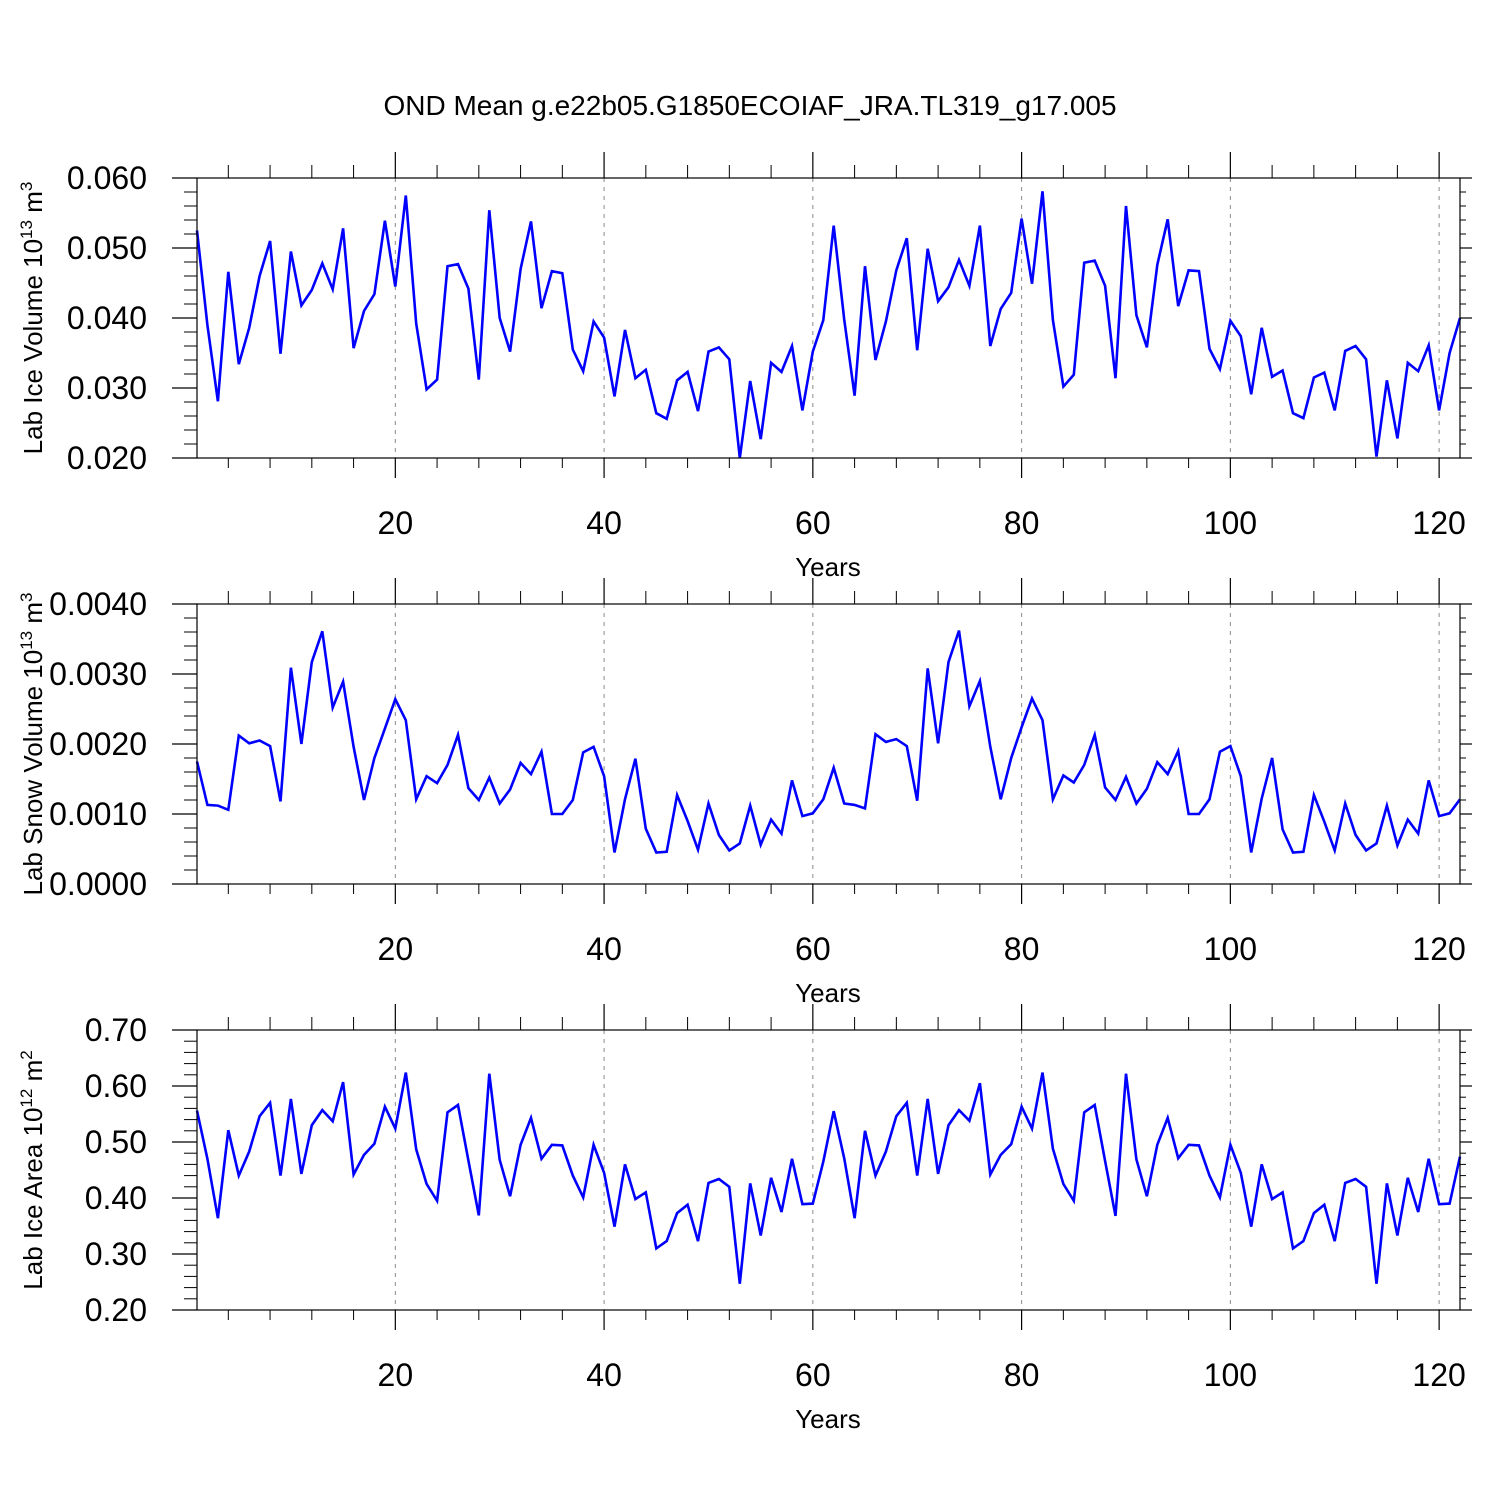  What do you see at coordinates (116, 1086) in the screenshot?
I see `ice-area-ytick-label: 0.60` at bounding box center [116, 1086].